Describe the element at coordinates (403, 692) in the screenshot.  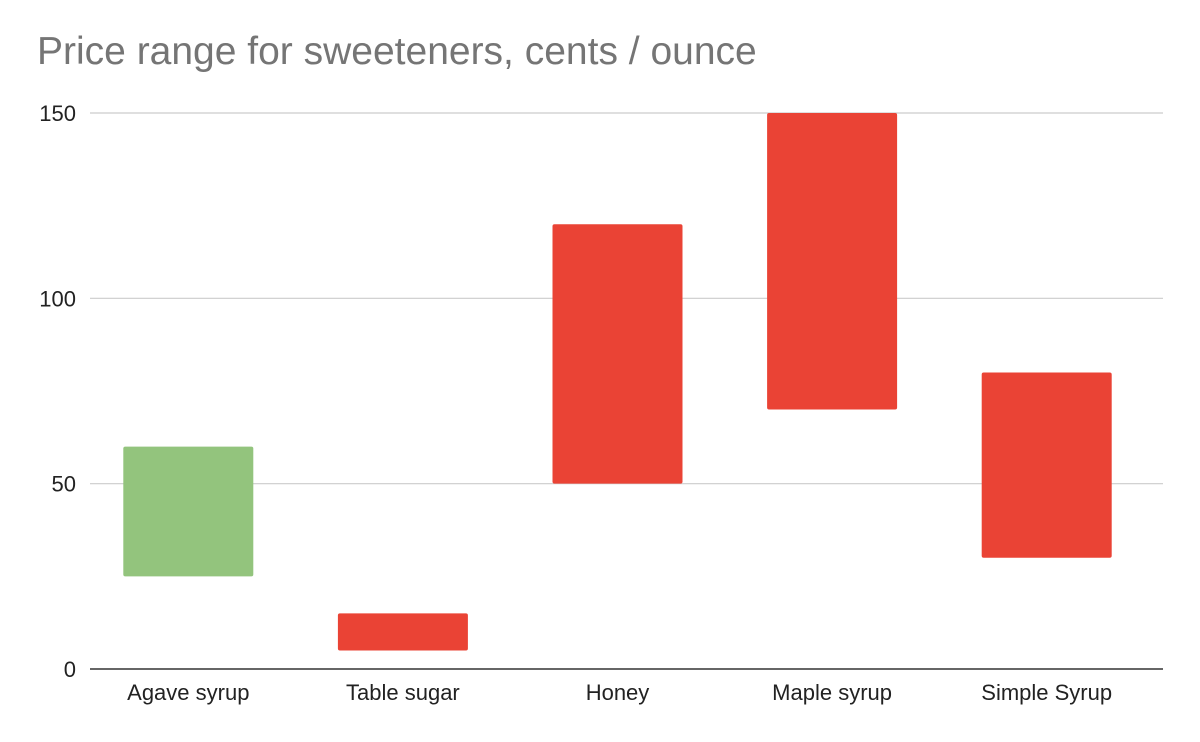
I see `x-tick-label: Table sugar` at that location.